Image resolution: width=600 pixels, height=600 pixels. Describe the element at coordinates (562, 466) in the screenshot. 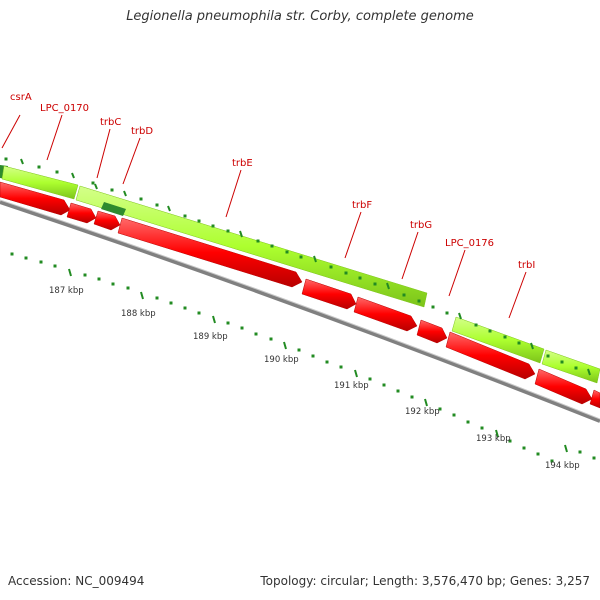

I see `scale-label: 194 kbp` at that location.